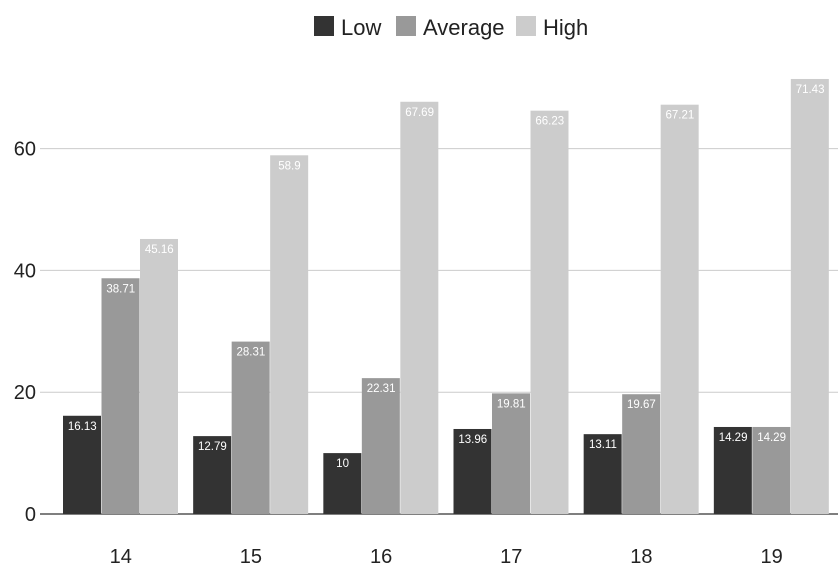 The height and width of the screenshot is (568, 838). Describe the element at coordinates (342, 464) in the screenshot. I see `data-label: 10` at that location.